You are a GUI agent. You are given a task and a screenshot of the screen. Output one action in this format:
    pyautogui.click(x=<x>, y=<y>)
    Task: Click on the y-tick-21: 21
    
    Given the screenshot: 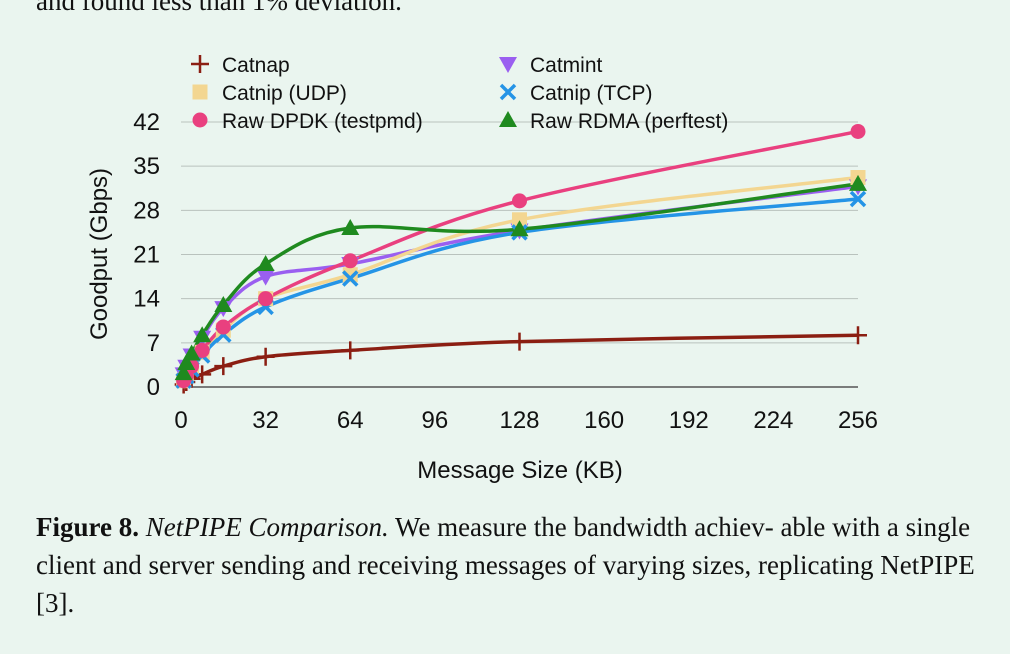 What is the action you would take?
    pyautogui.click(x=146, y=255)
    